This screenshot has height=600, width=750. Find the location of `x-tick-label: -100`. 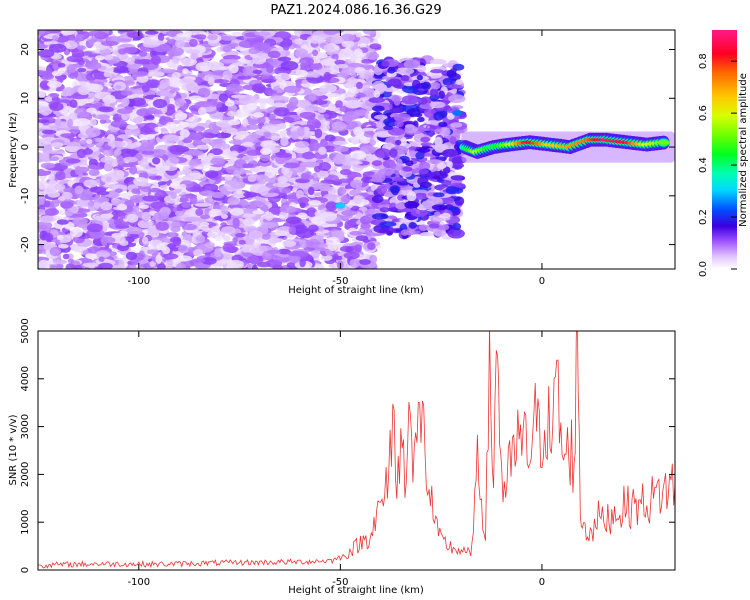

x-tick-label: -100 is located at coordinates (138, 582).